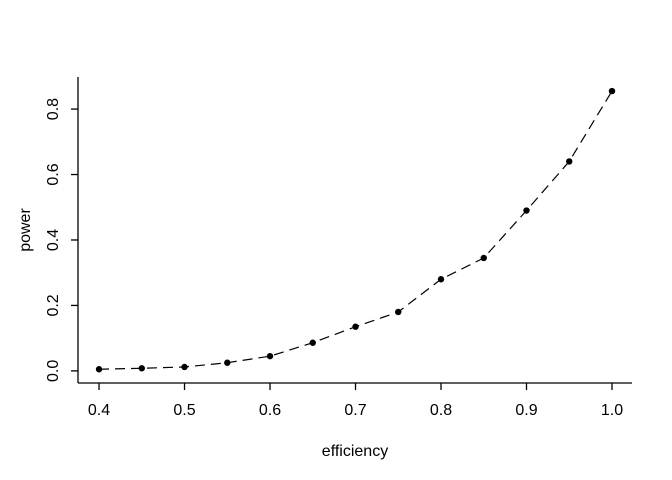 This screenshot has height=480, width=672. What do you see at coordinates (441, 410) in the screenshot?
I see `x-tick-label: 0.8` at bounding box center [441, 410].